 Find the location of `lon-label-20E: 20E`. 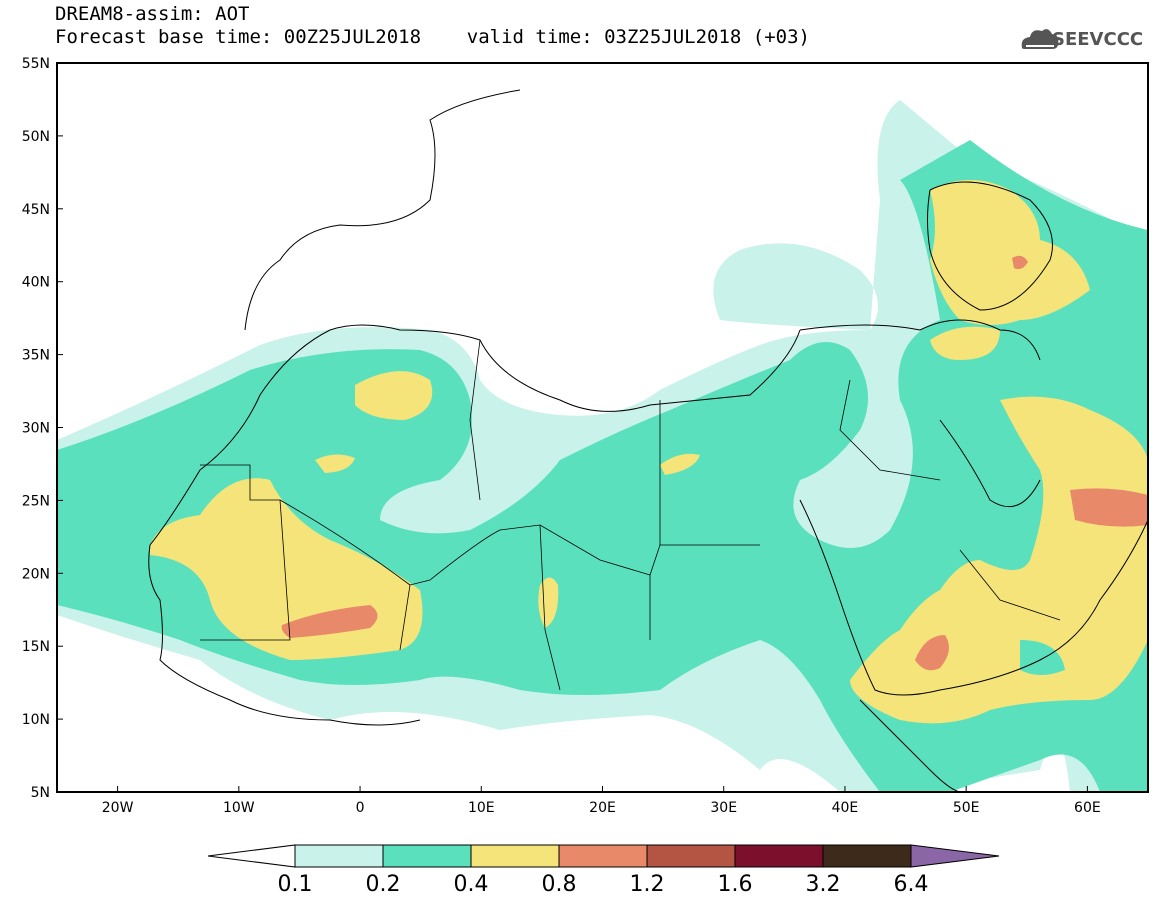

lon-label-20E: 20E is located at coordinates (602, 808).